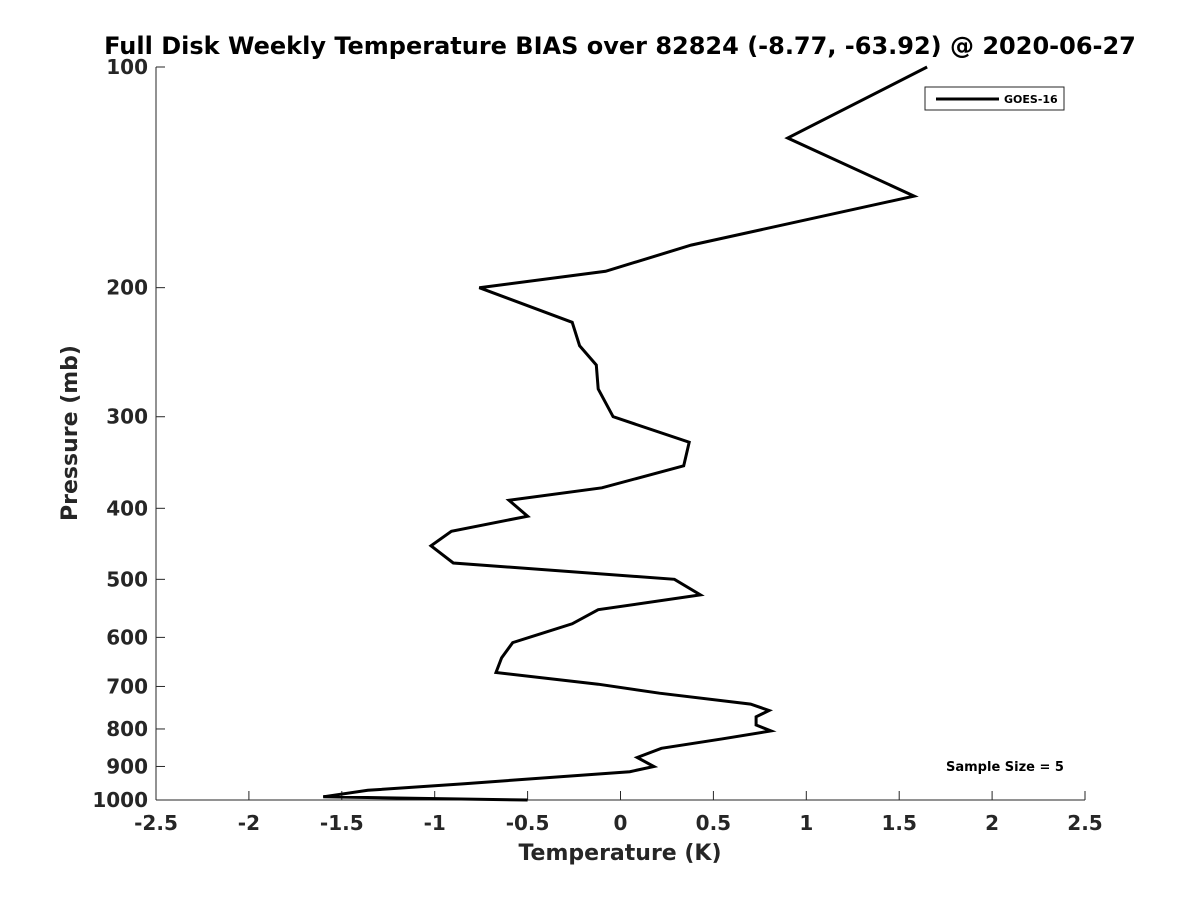  Describe the element at coordinates (127, 686) in the screenshot. I see `y-tick-label: 700` at that location.